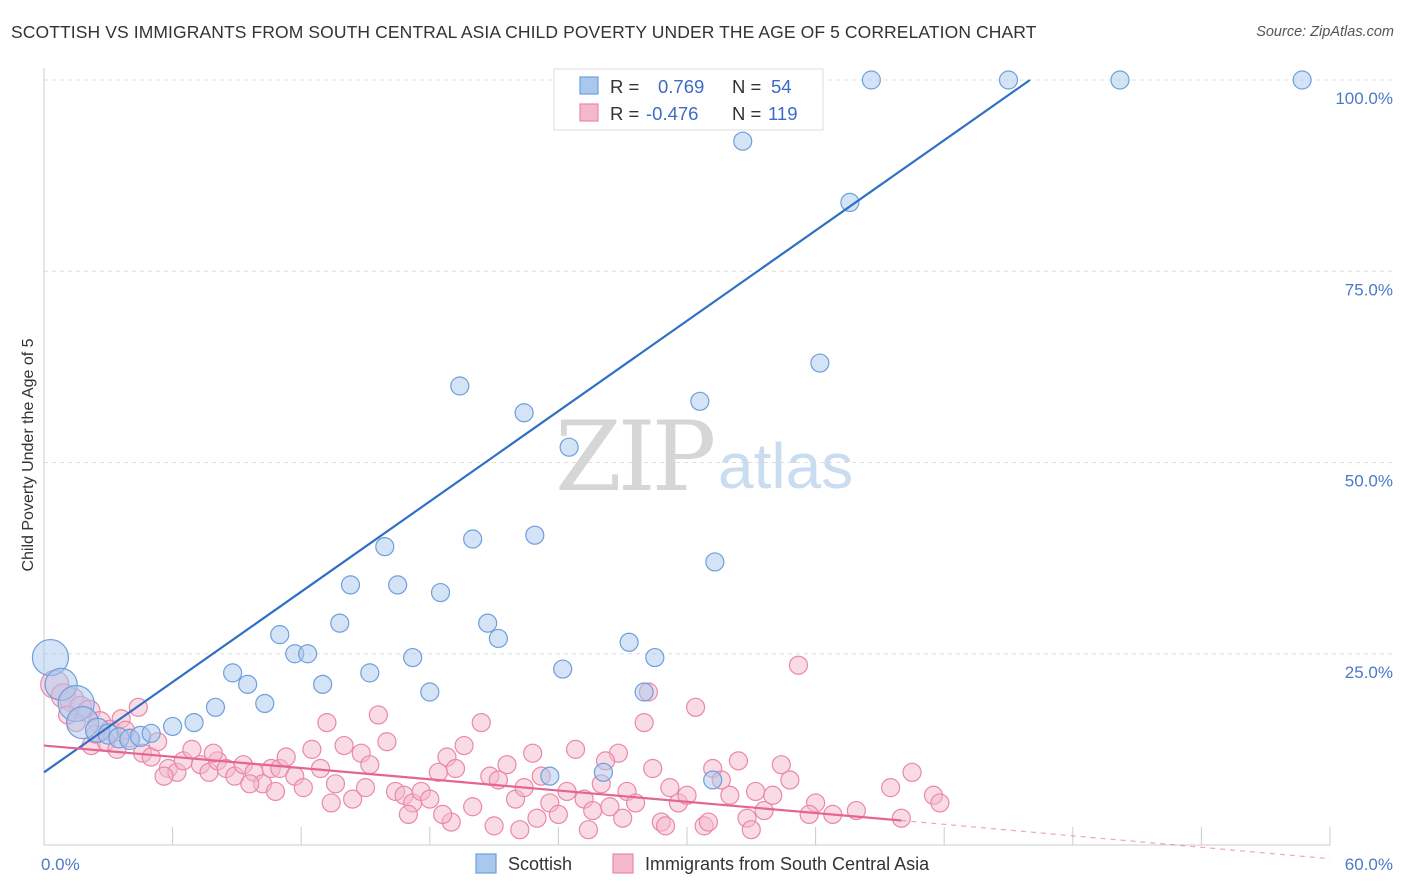  What do you see at coordinates (60, 864) in the screenshot?
I see `x-tick-label-0: 0.0%` at bounding box center [60, 864].